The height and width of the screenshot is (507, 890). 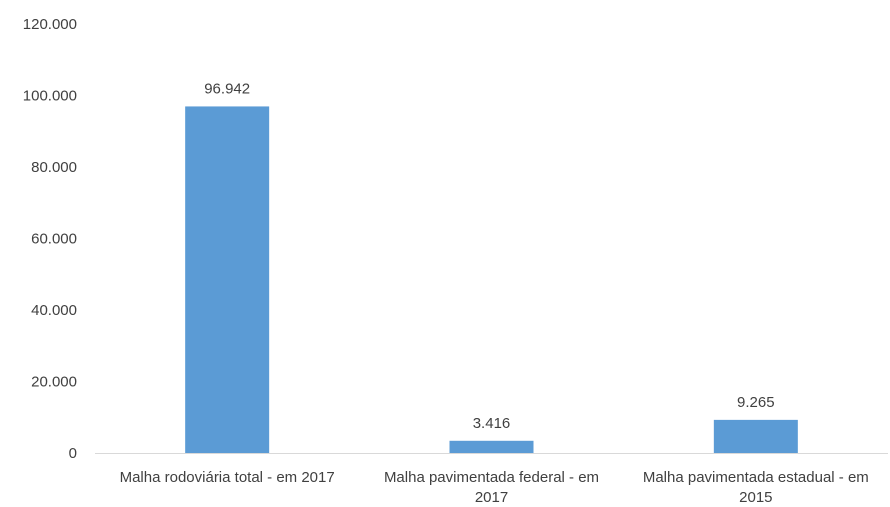 I want to click on category-label: Malha pavimentada federal - em 2017, so click(x=491, y=487).